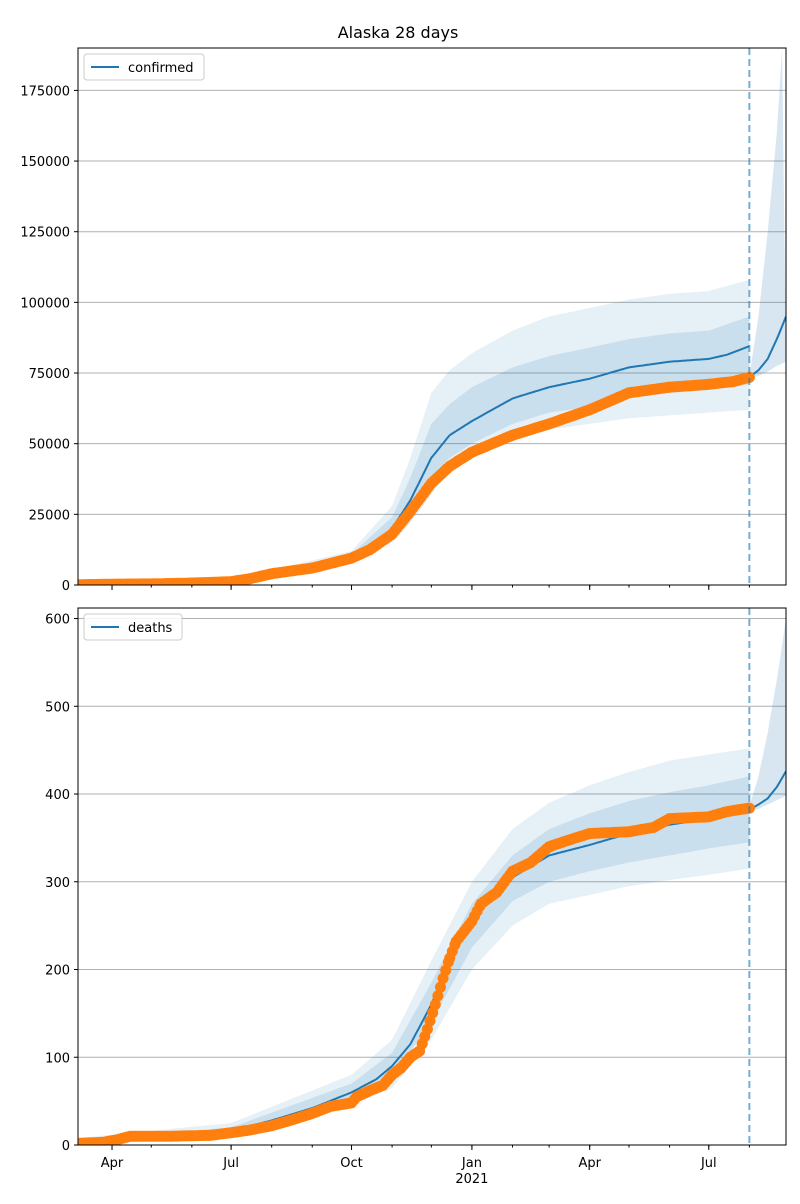  I want to click on y-tick-label: 400, so click(57, 795).